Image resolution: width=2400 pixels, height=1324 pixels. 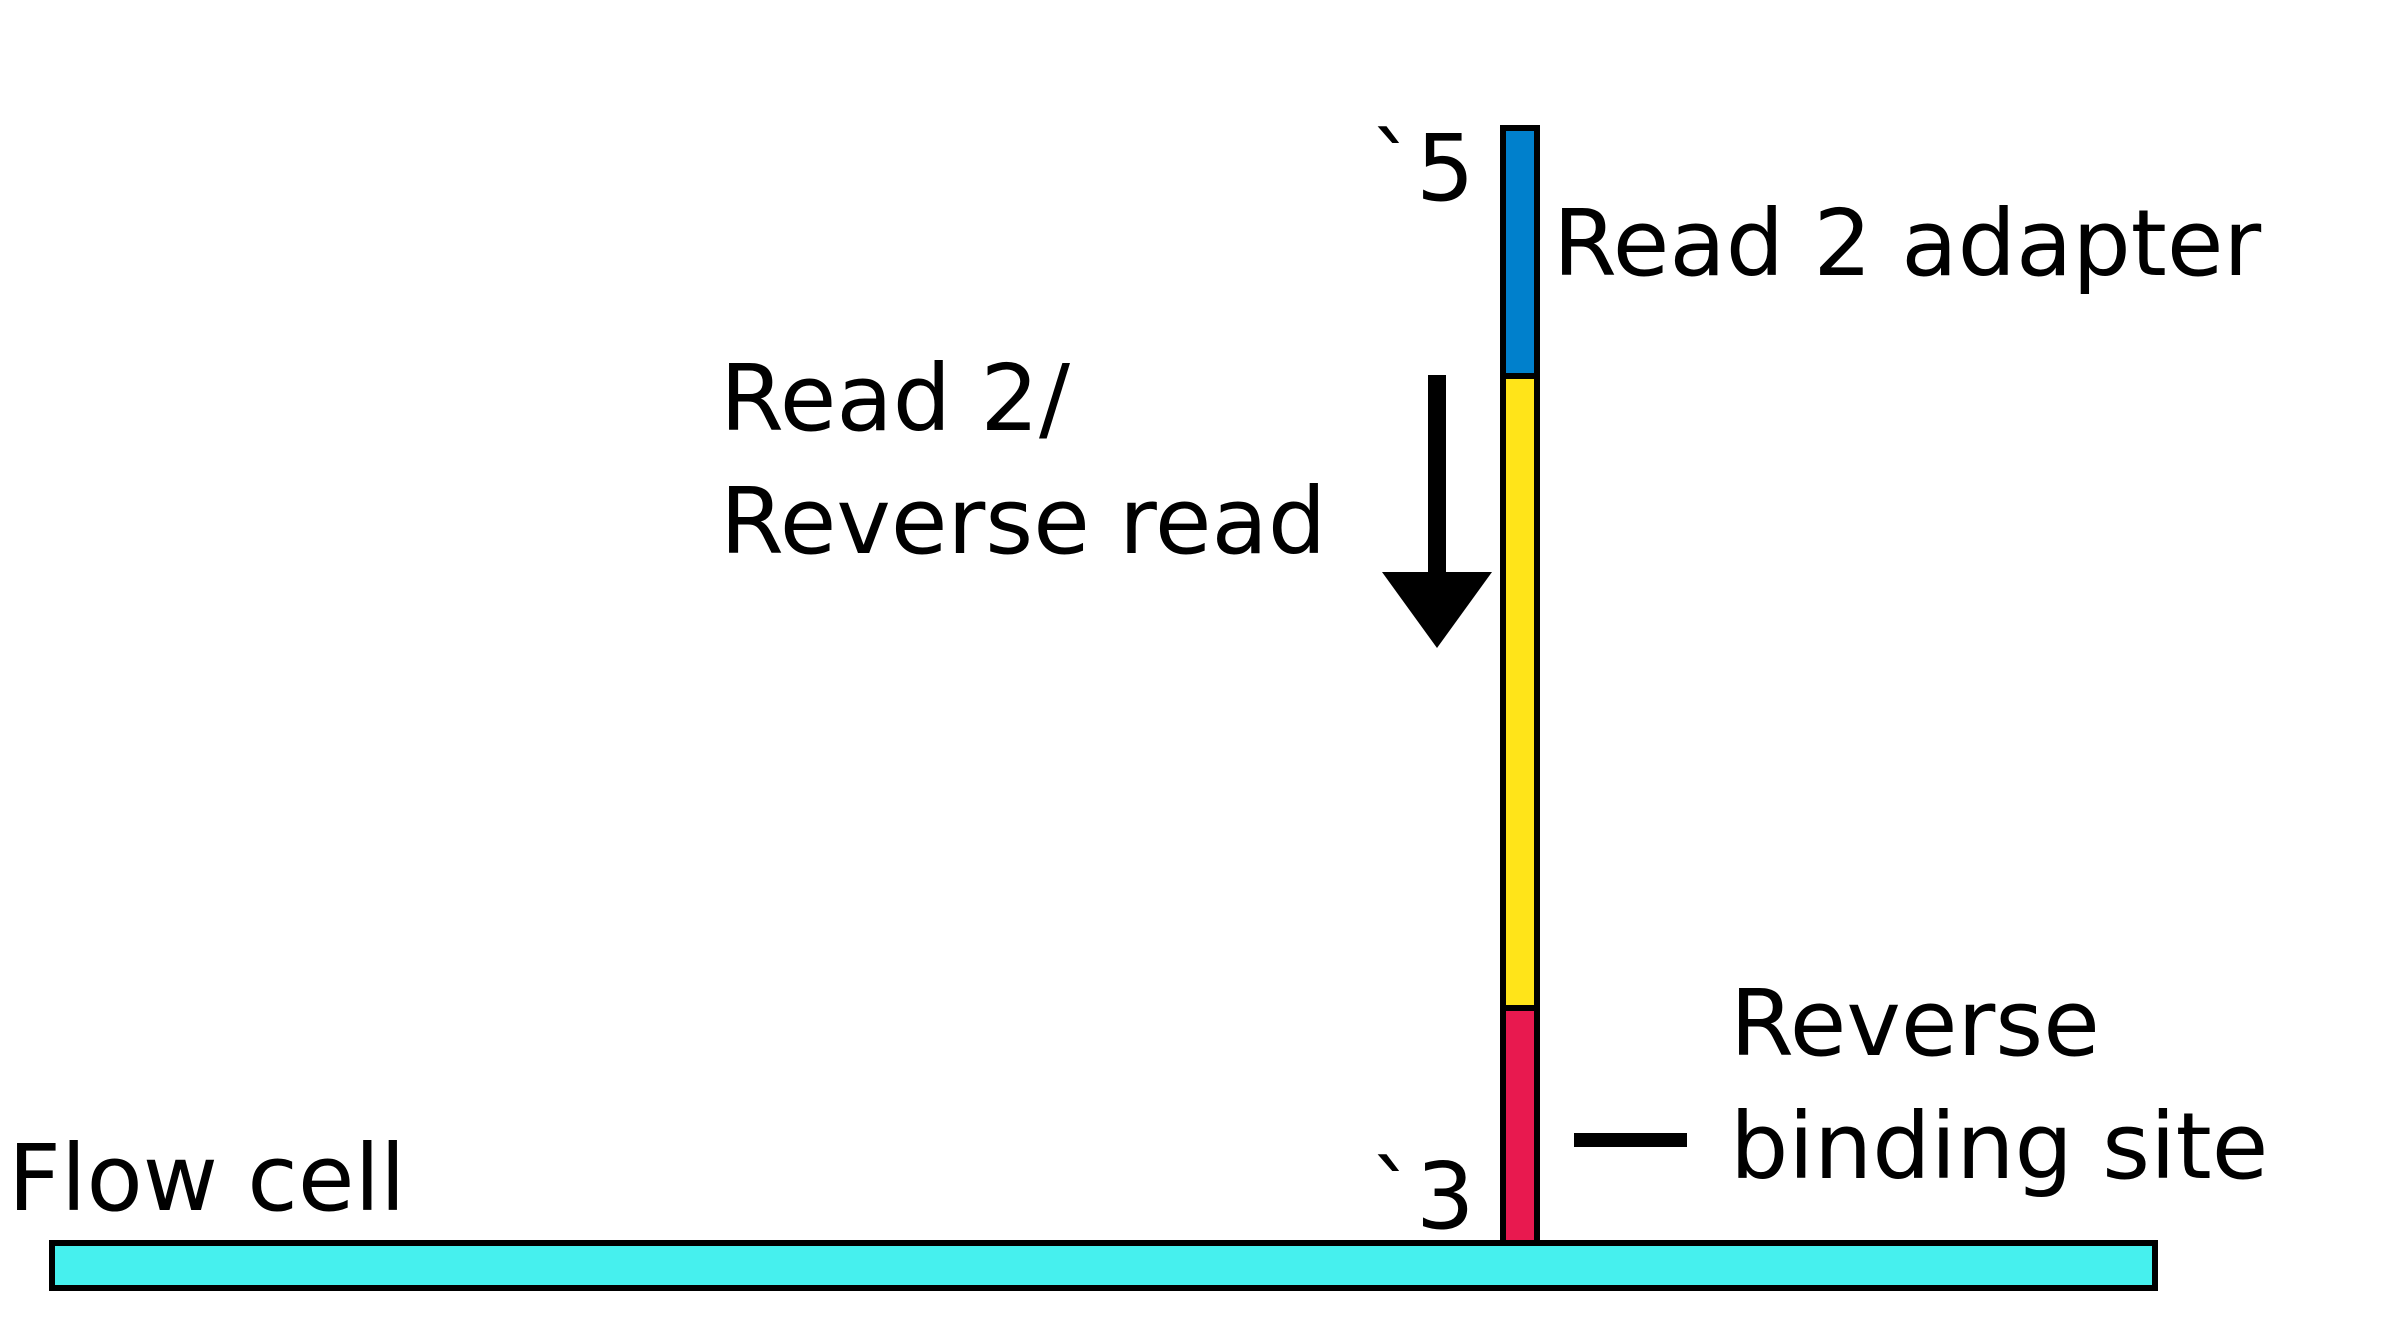 What do you see at coordinates (1520, 1125) in the screenshot?
I see `reverse-binding-site-segment` at bounding box center [1520, 1125].